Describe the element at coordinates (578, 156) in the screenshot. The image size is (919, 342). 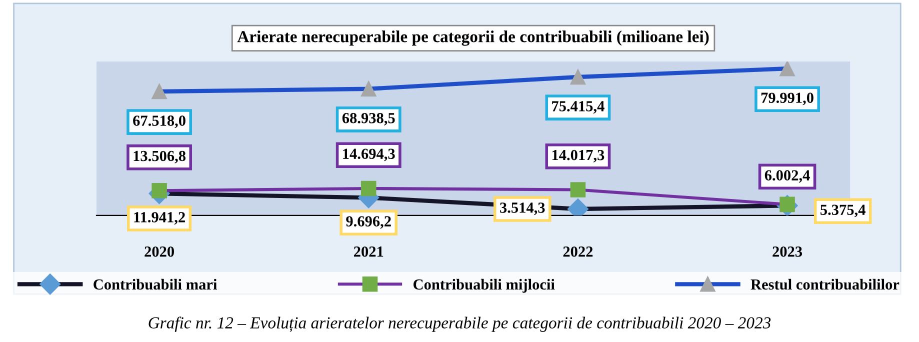
I see `data-label: 14.017,3` at that location.